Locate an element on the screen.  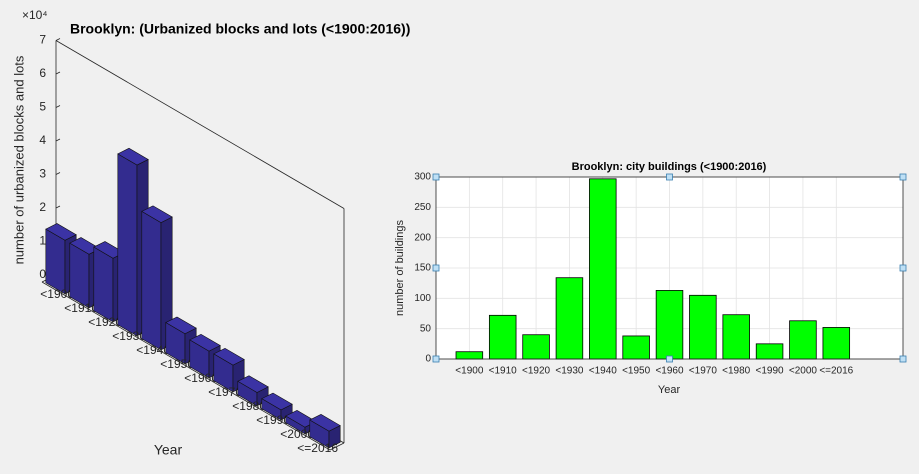
y-tick-label: 3 is located at coordinates (42, 174).